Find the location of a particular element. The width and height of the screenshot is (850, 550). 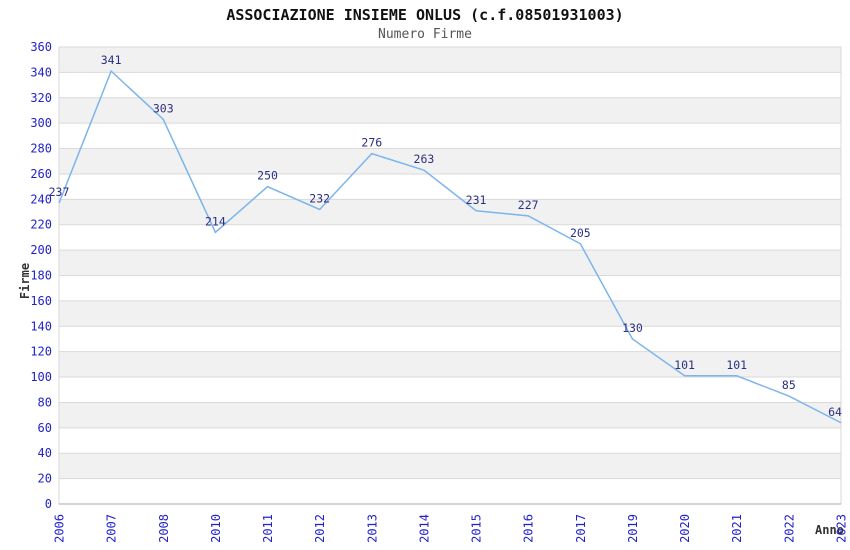

x-tick-label: 2015 is located at coordinates (477, 528).